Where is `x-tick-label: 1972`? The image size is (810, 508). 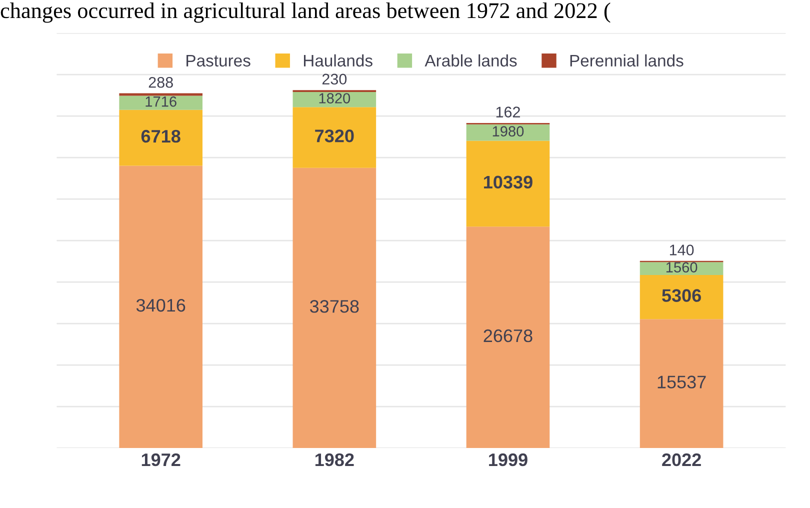 x-tick-label: 1972 is located at coordinates (161, 459).